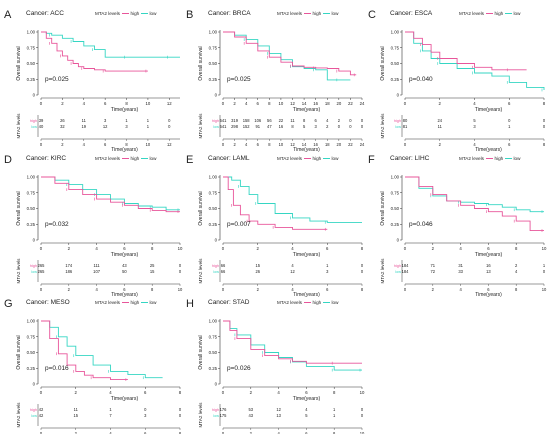 Image resolution: width=550 pixels, height=434 pixels. What do you see at coordinates (152, 265) in the screenshot?
I see `risk-count-high: 25` at bounding box center [152, 265].